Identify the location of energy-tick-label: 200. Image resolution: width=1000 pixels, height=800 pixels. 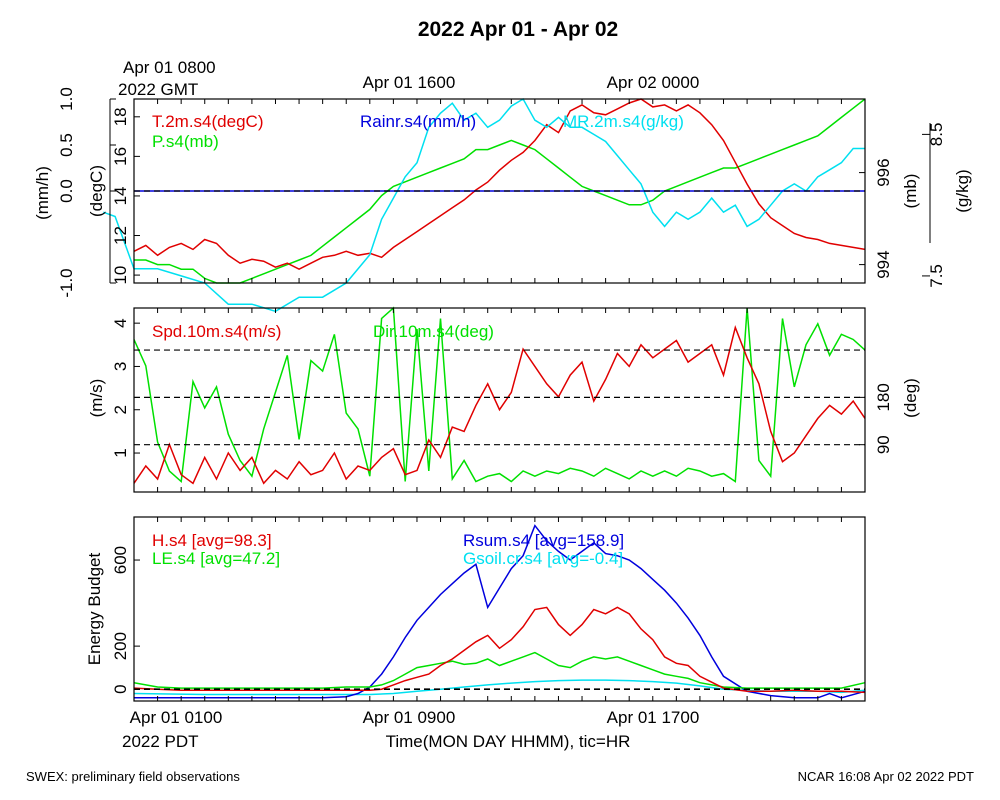
(120, 646).